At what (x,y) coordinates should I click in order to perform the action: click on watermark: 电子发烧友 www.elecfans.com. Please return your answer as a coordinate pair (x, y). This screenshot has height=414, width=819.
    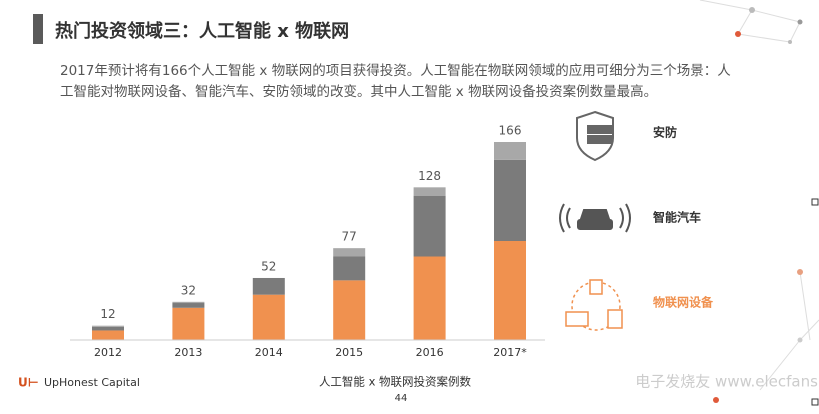
    Looking at the image, I should click on (727, 382).